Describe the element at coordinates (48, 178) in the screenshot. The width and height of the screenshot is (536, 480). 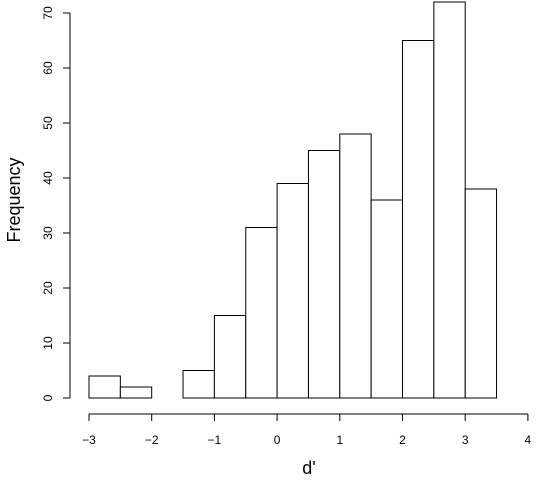
I see `y-tick-label: 40` at that location.